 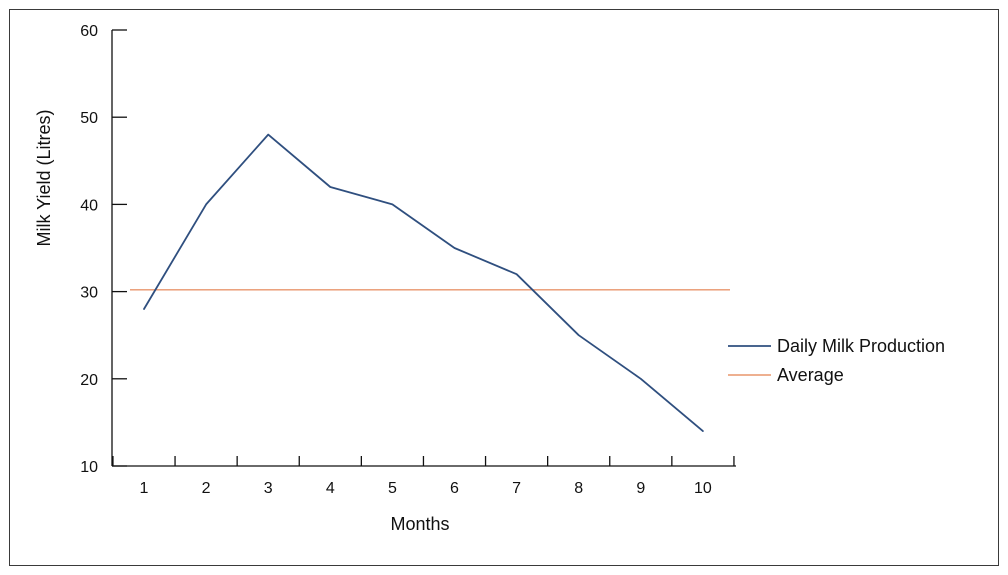 I want to click on x-tick-label: 7, so click(x=516, y=488).